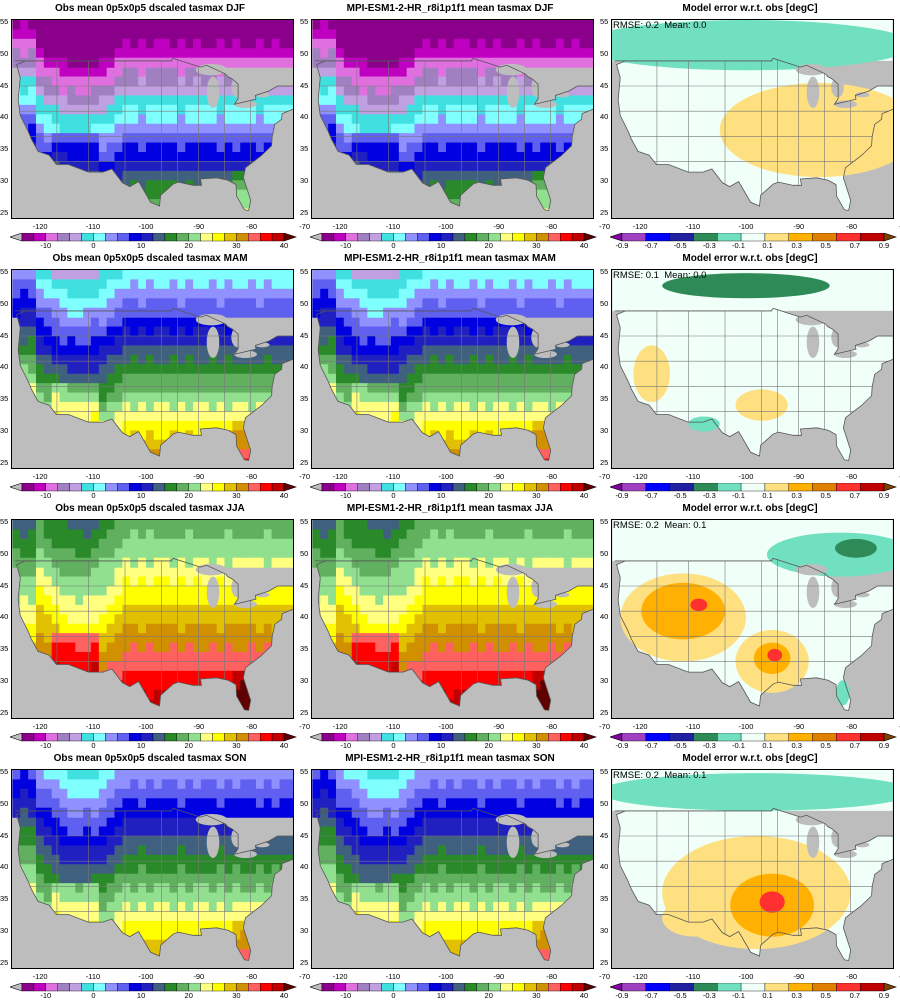 The image size is (900, 1000). What do you see at coordinates (150, 258) in the screenshot?
I see `panel-title: Obs mean 0p5x0p5 dscaled tasmax MAM` at bounding box center [150, 258].